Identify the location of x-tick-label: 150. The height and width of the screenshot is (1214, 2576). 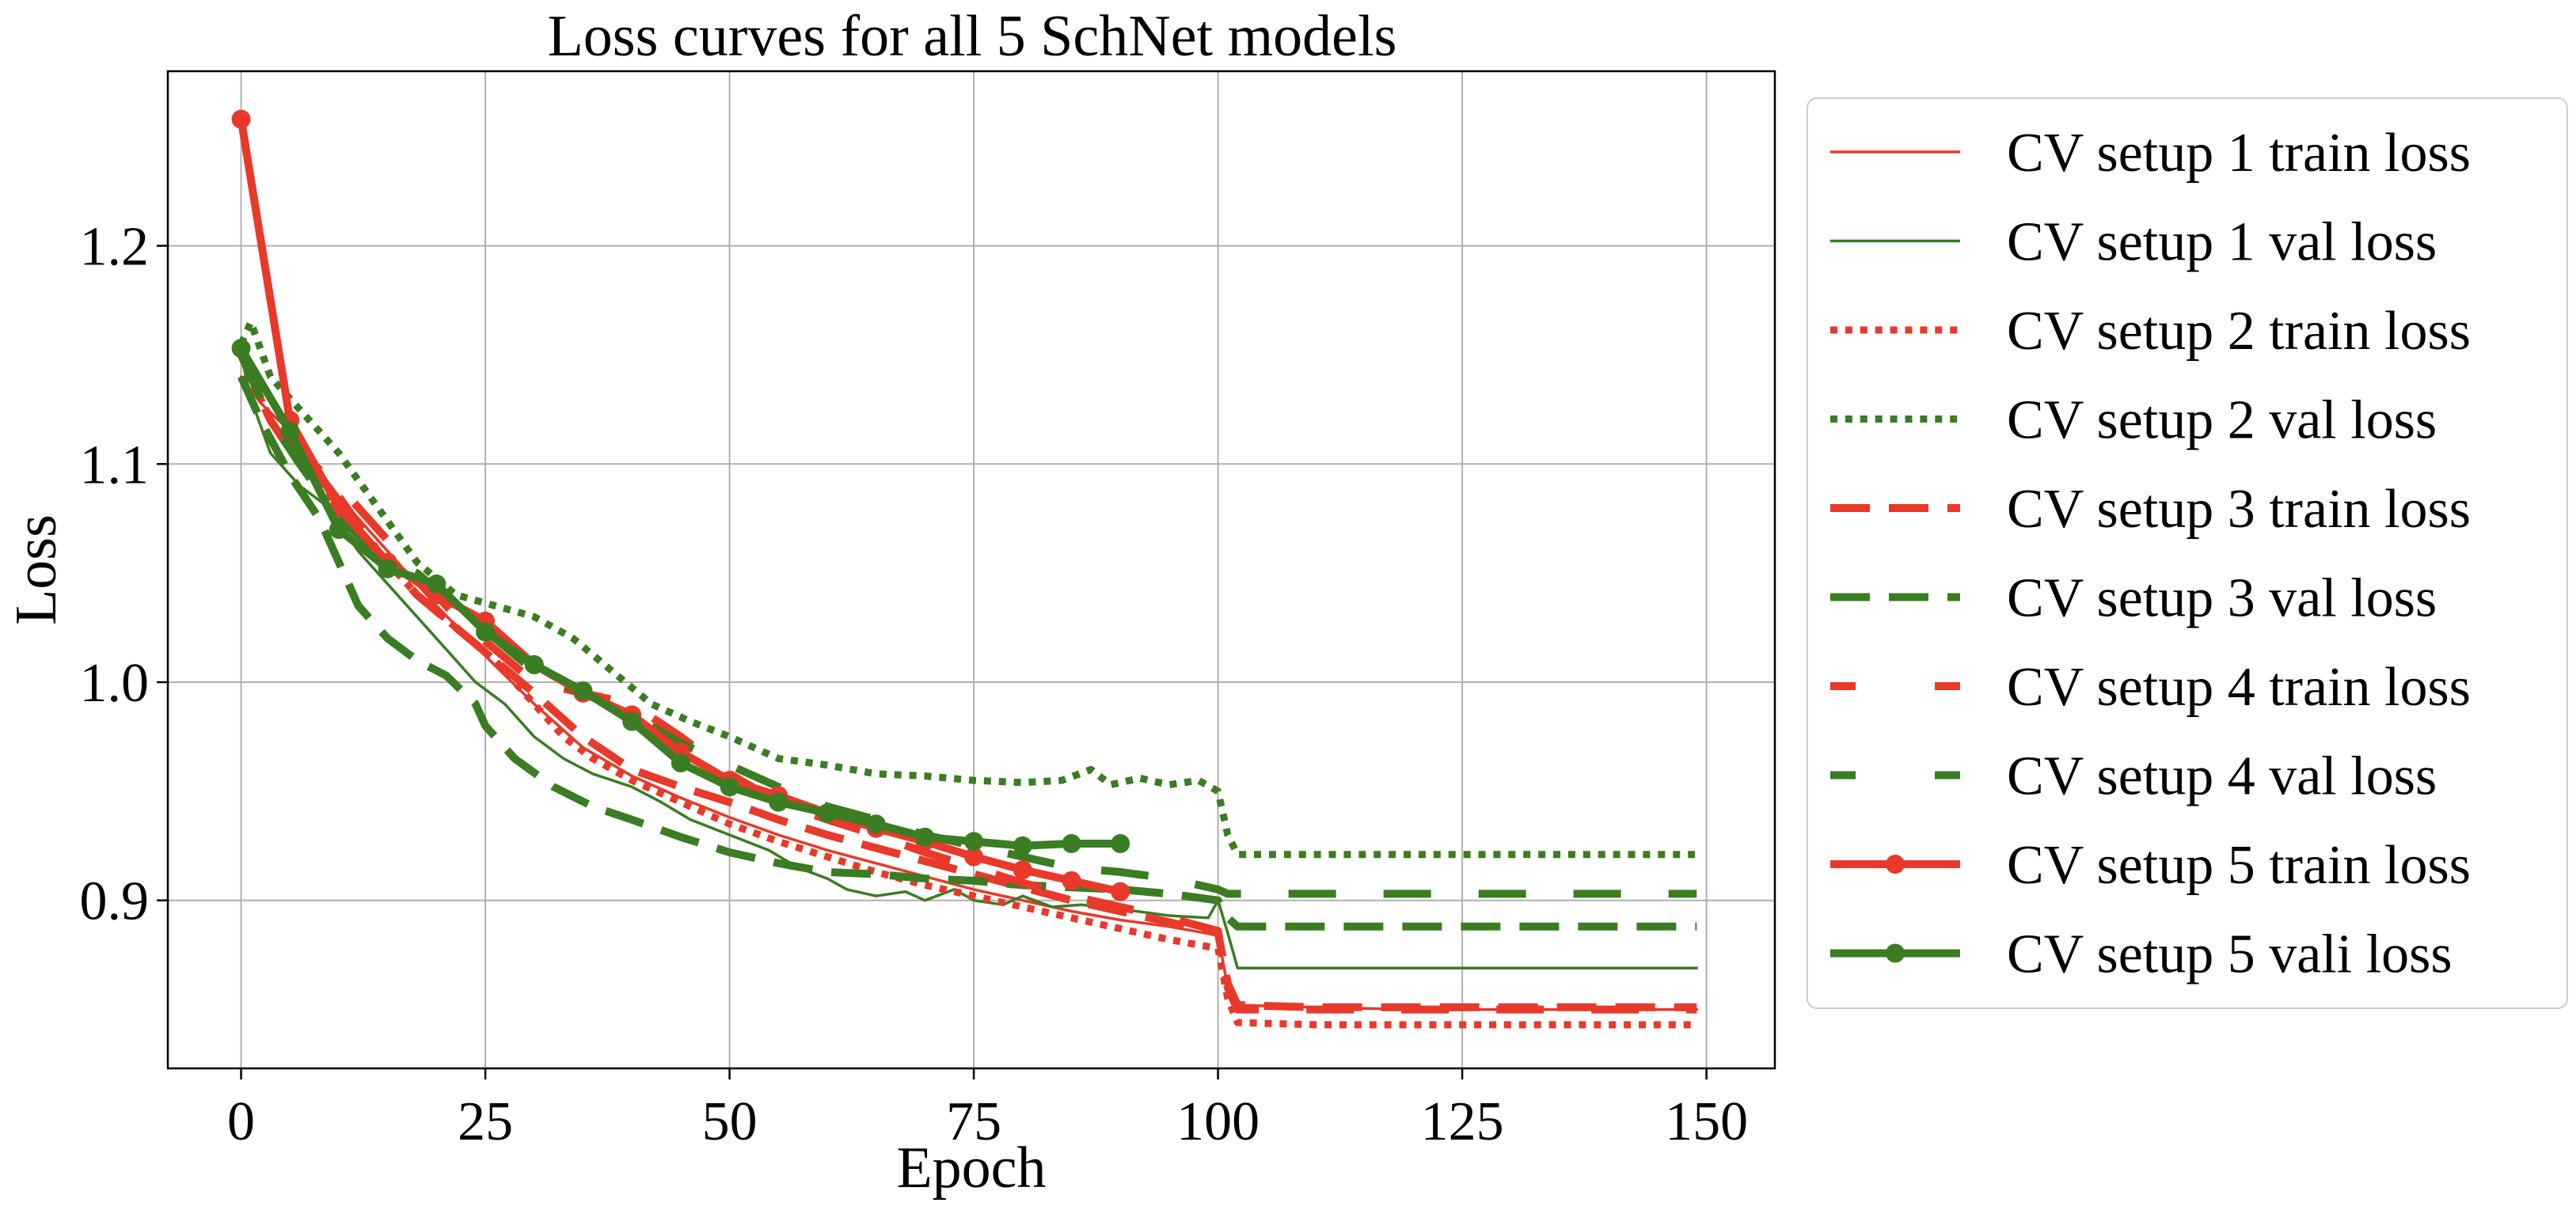
(1706, 1121).